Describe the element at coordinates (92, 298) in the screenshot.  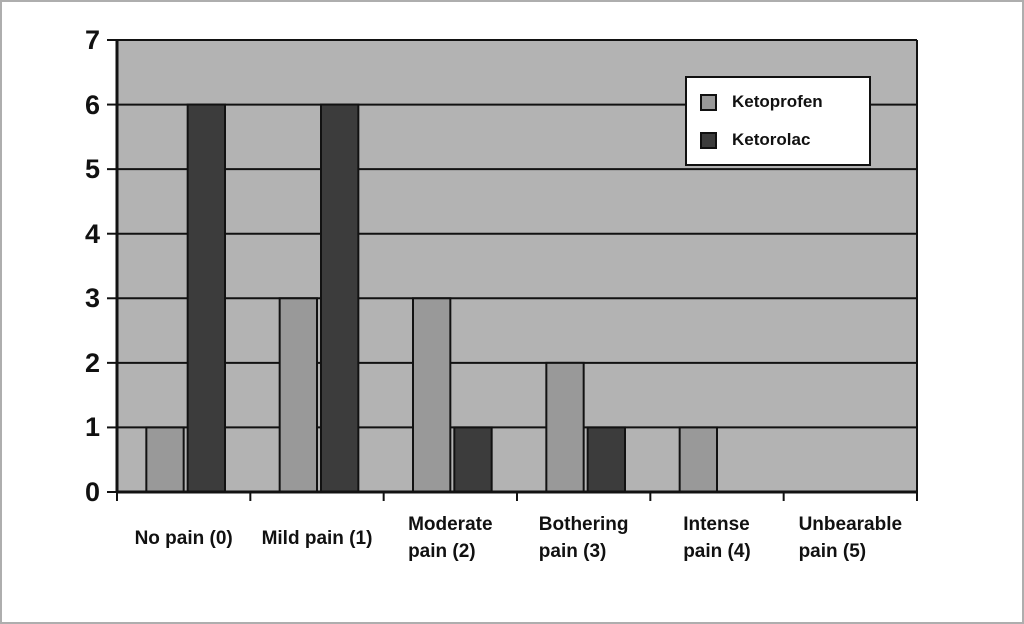
I see `y-tick-label: 3` at that location.